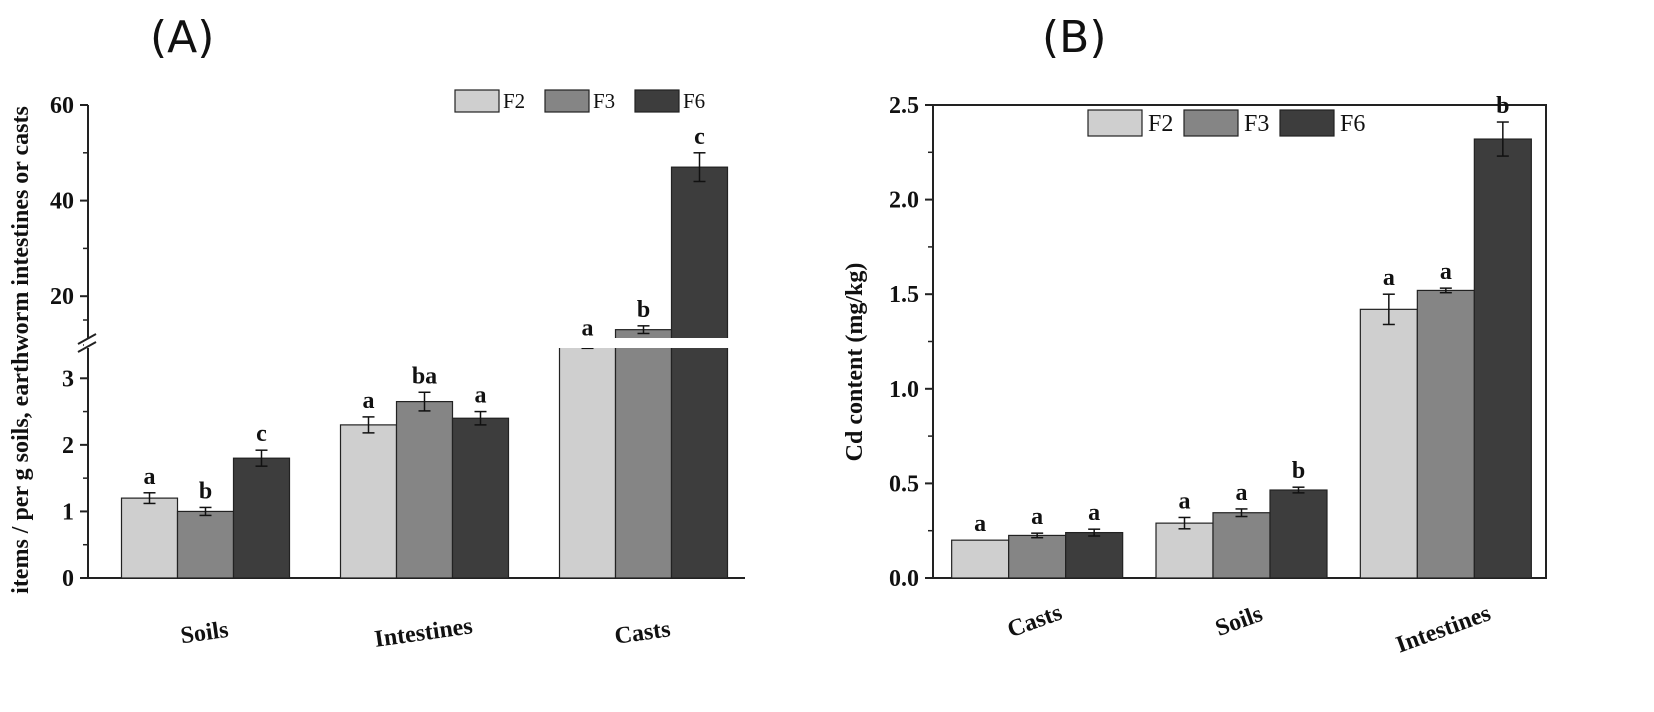 Image resolution: width=1654 pixels, height=712 pixels. I want to click on sig-label-a-intestines-f3: ba, so click(424, 376).